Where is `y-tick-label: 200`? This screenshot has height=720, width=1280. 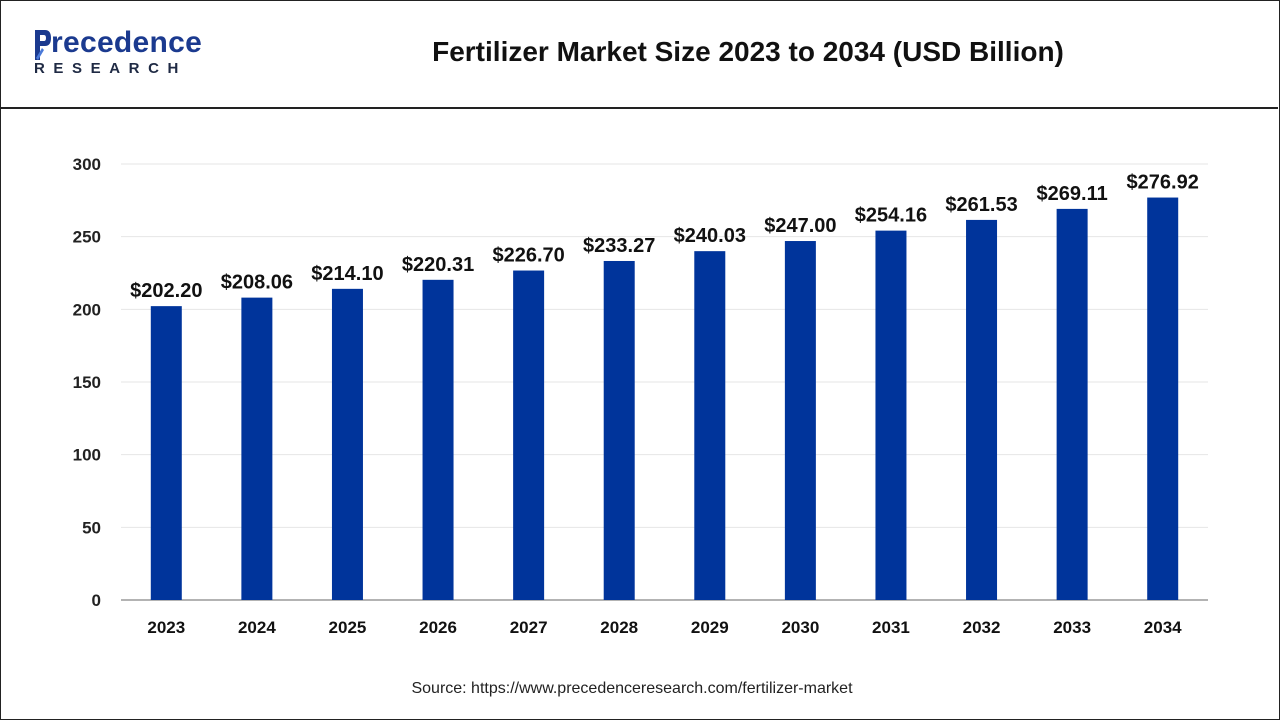 y-tick-label: 200 is located at coordinates (87, 309).